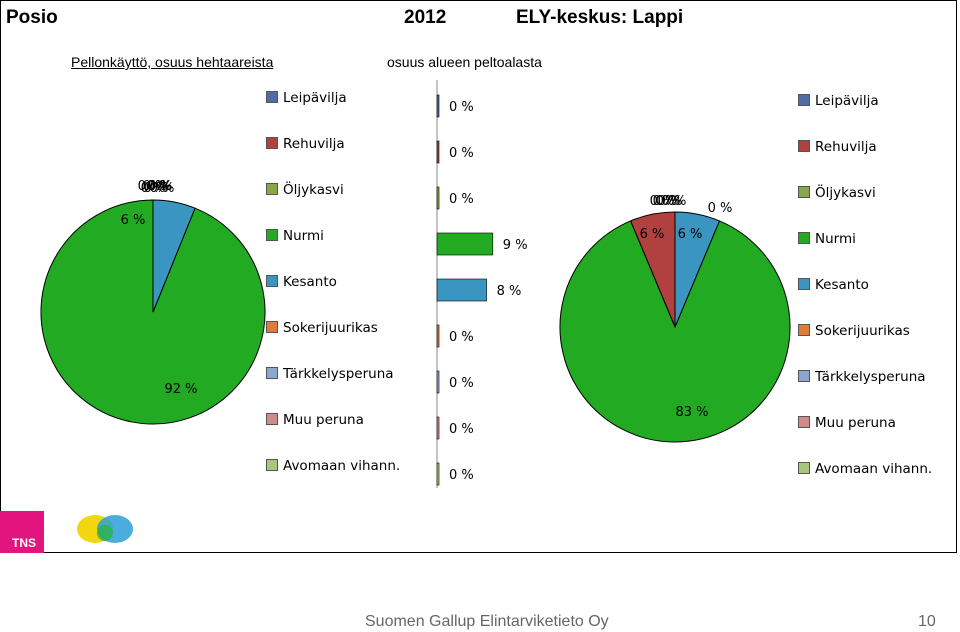 The width and height of the screenshot is (960, 632). I want to click on legend-middle-item: Leipävilja, so click(306, 98).